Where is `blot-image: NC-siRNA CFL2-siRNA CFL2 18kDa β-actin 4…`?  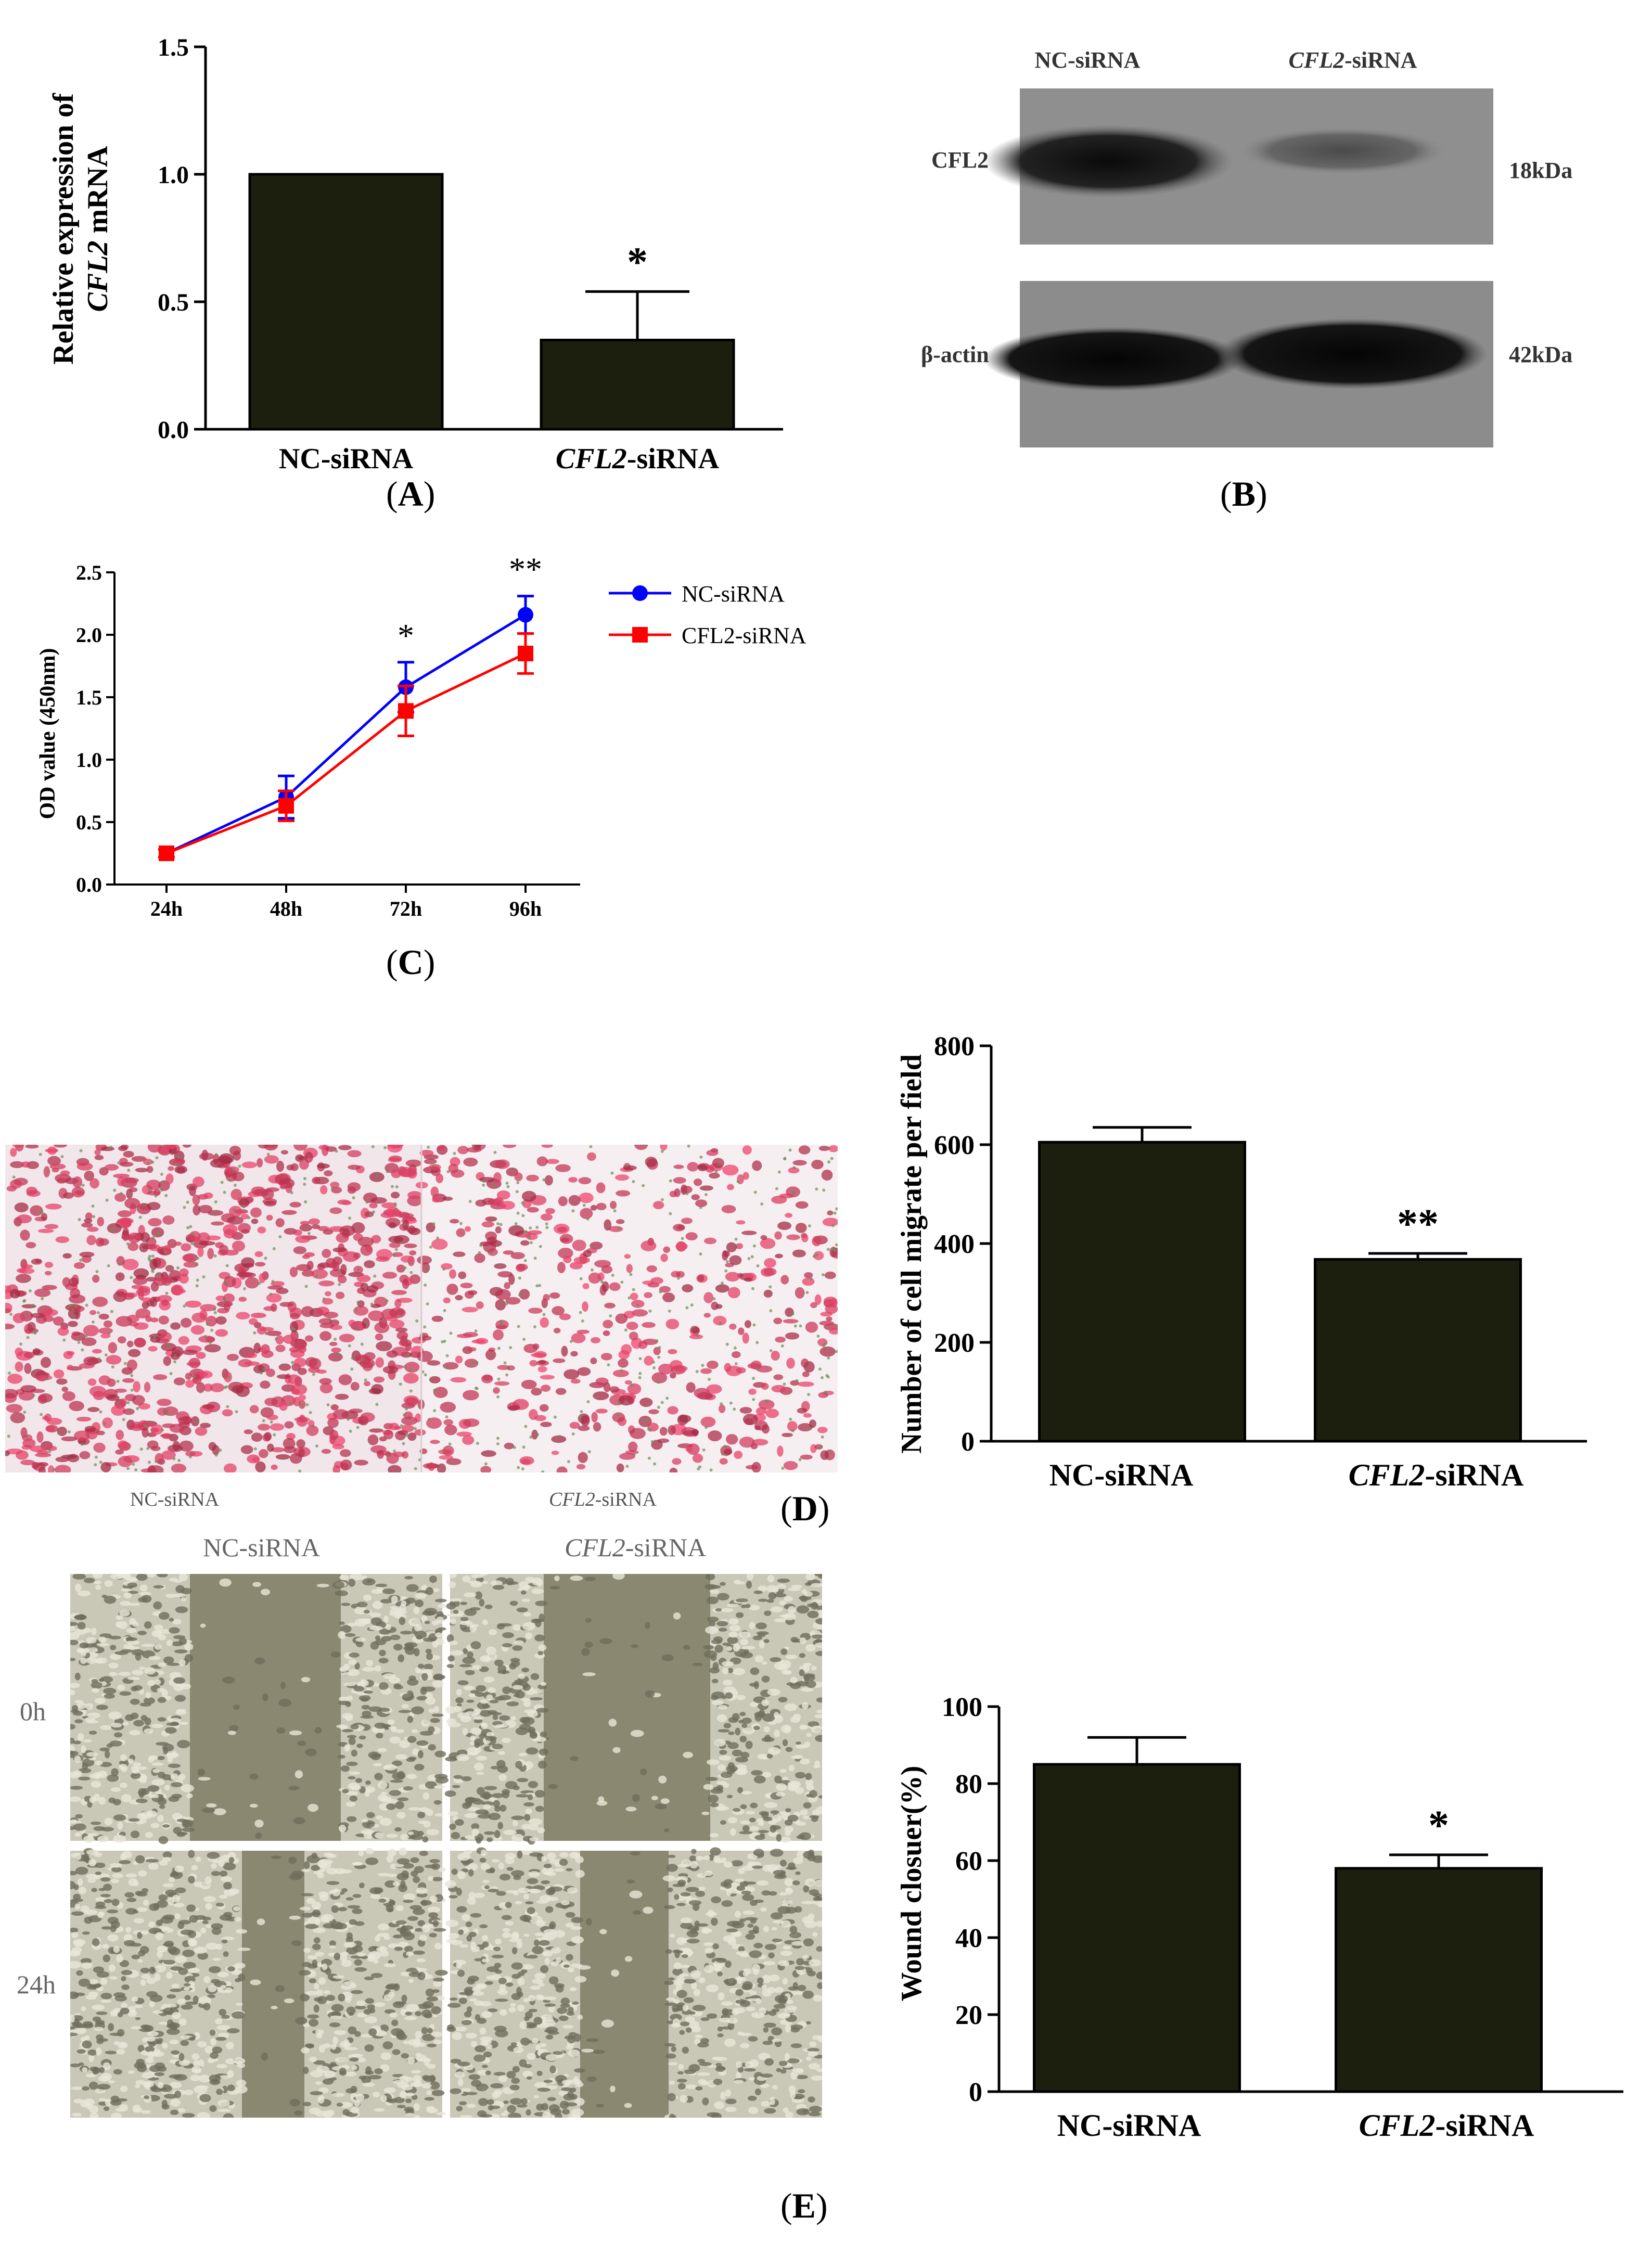
blot-image: NC-siRNA CFL2-siRNA CFL2 18kDa β-actin 4… is located at coordinates (1246, 247).